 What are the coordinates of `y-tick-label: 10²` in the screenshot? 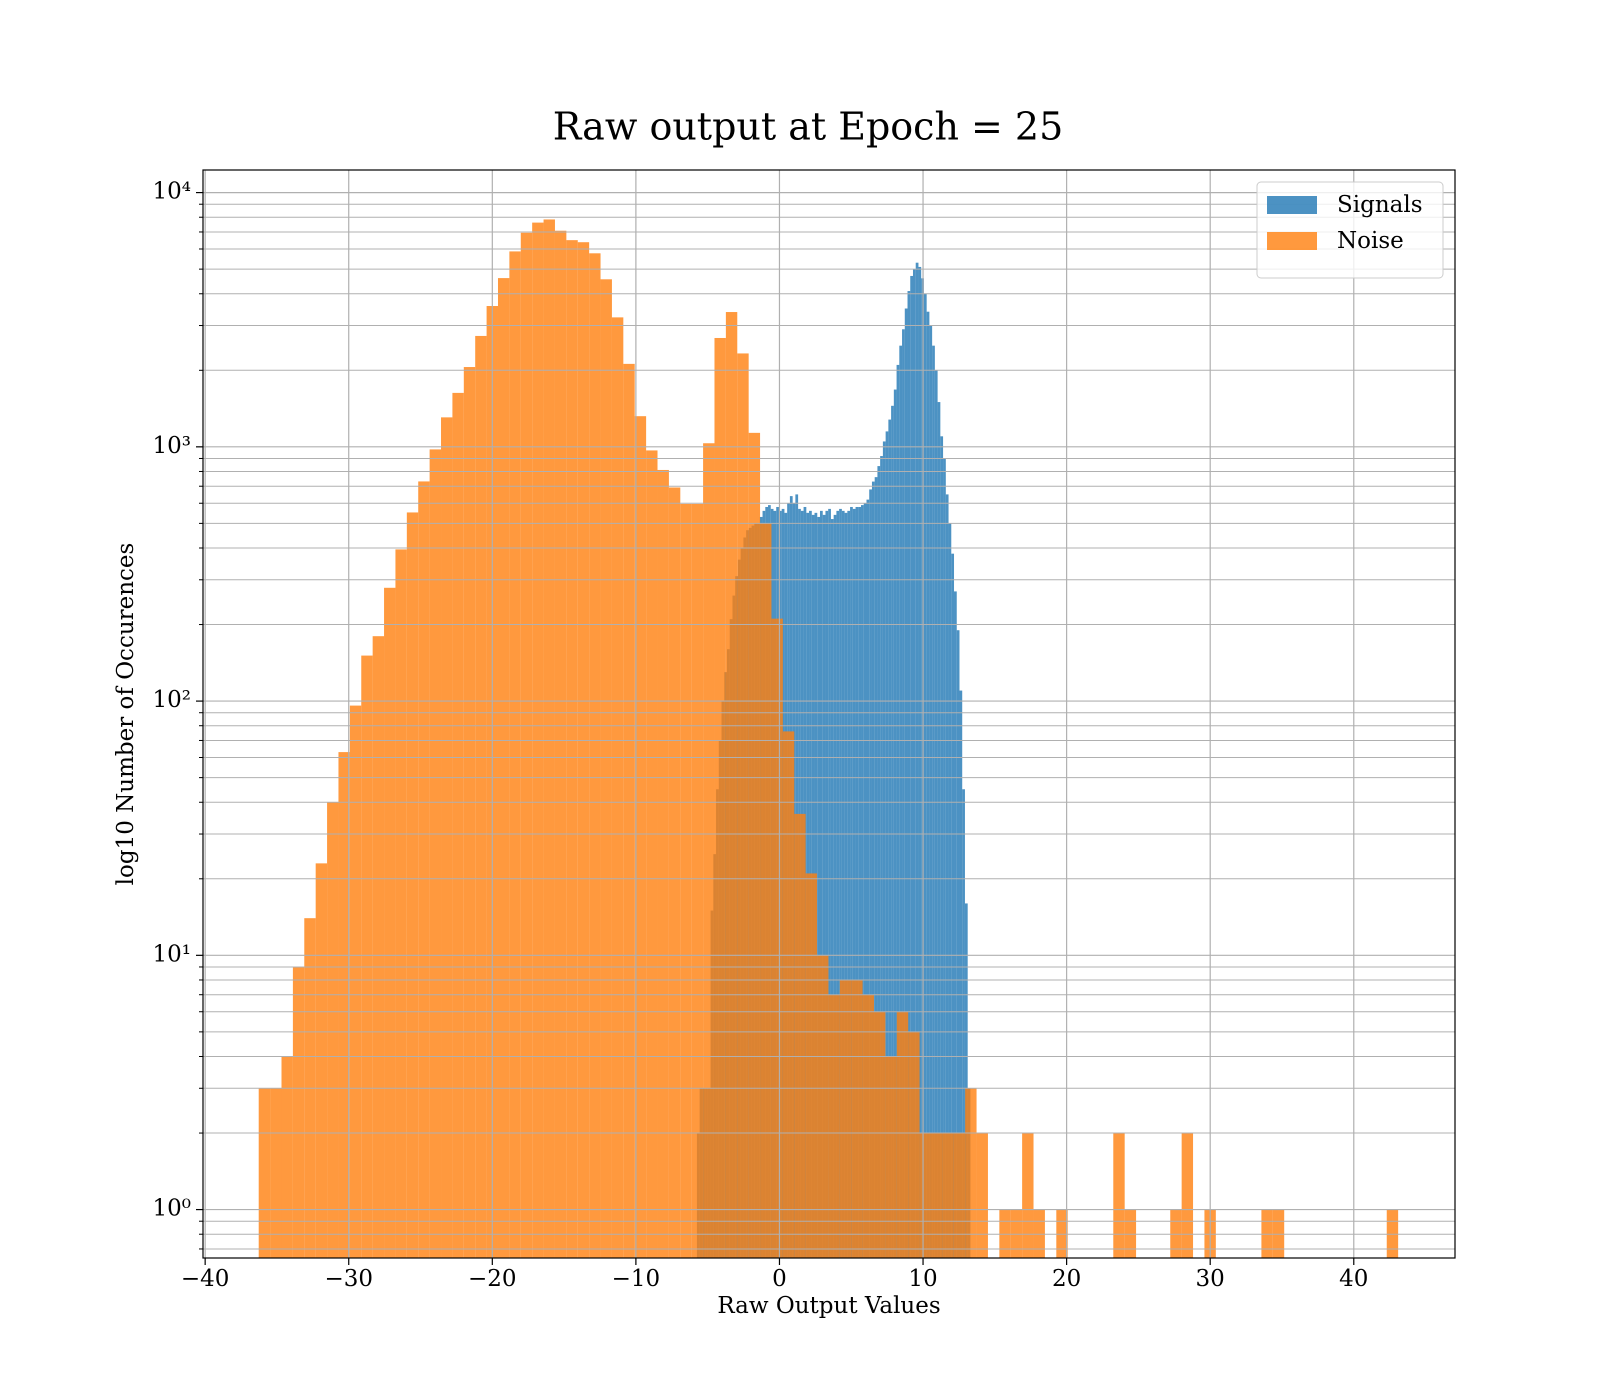 It's located at (172, 700).